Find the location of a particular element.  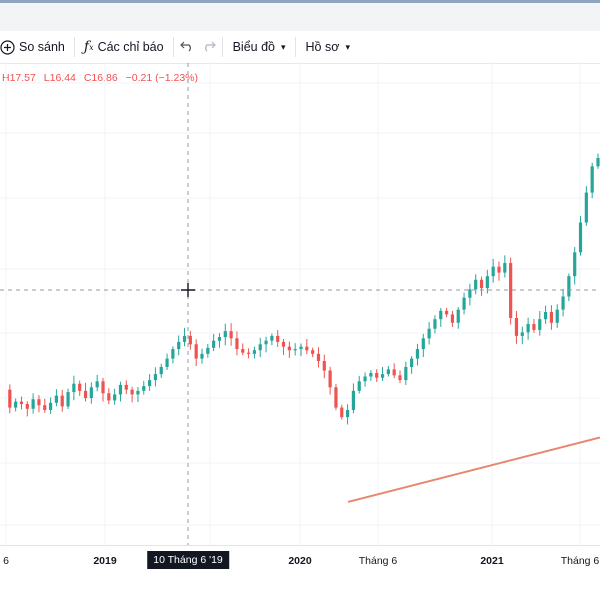

ohlc-close: C16.86 is located at coordinates (100, 78).